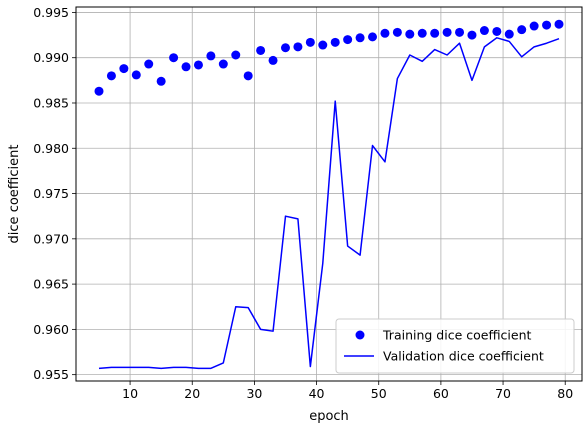 The height and width of the screenshot is (432, 584). I want to click on legend-label-training: Training dice coefficient, so click(456, 335).